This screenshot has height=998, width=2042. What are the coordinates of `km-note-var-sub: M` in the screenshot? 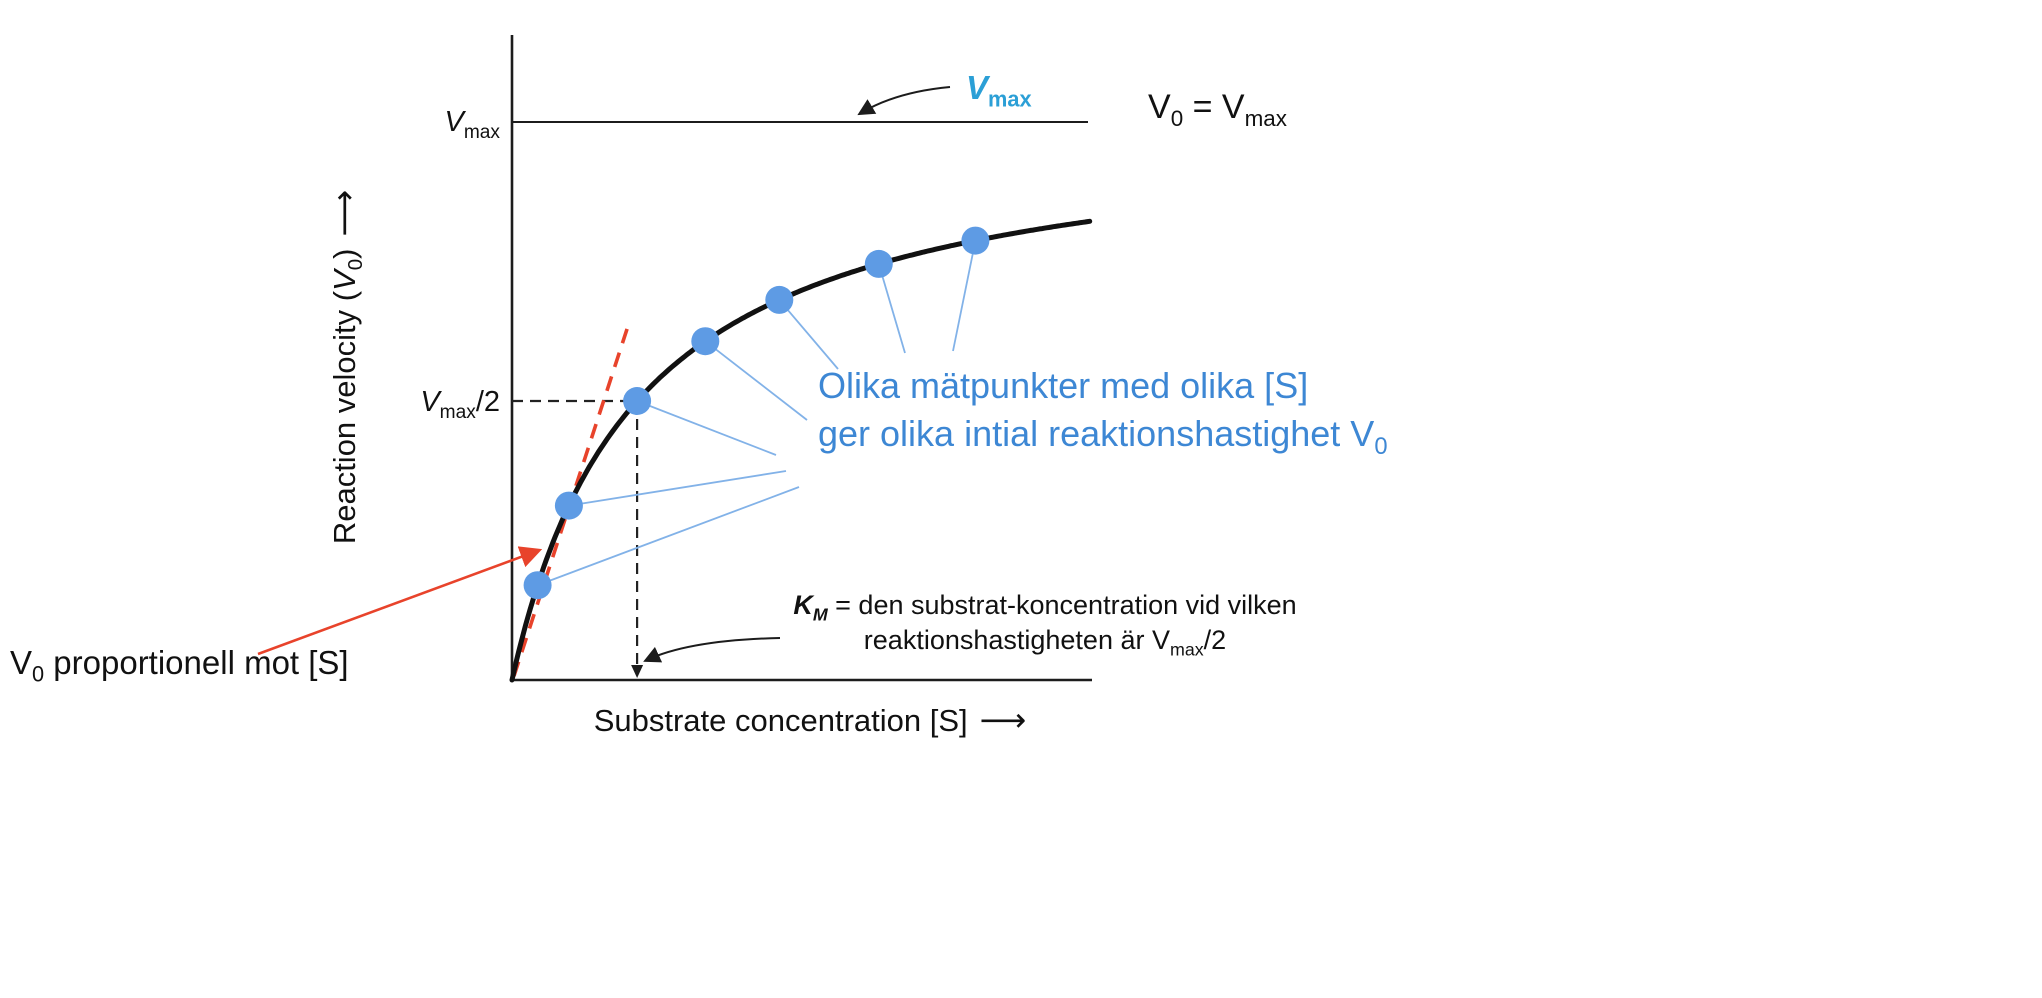 It's located at (820, 614).